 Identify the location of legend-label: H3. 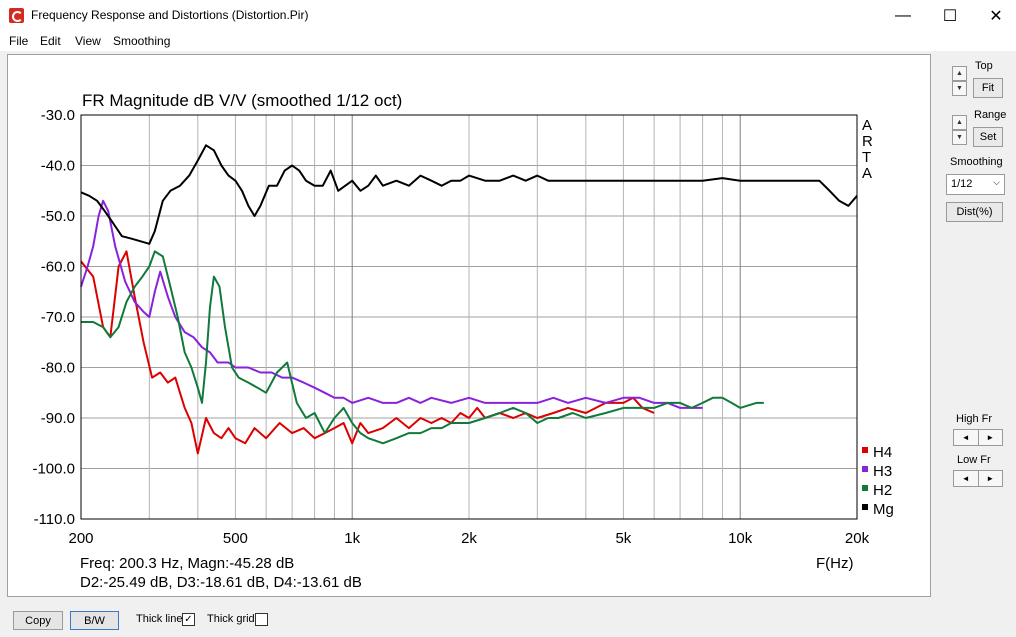
(882, 471).